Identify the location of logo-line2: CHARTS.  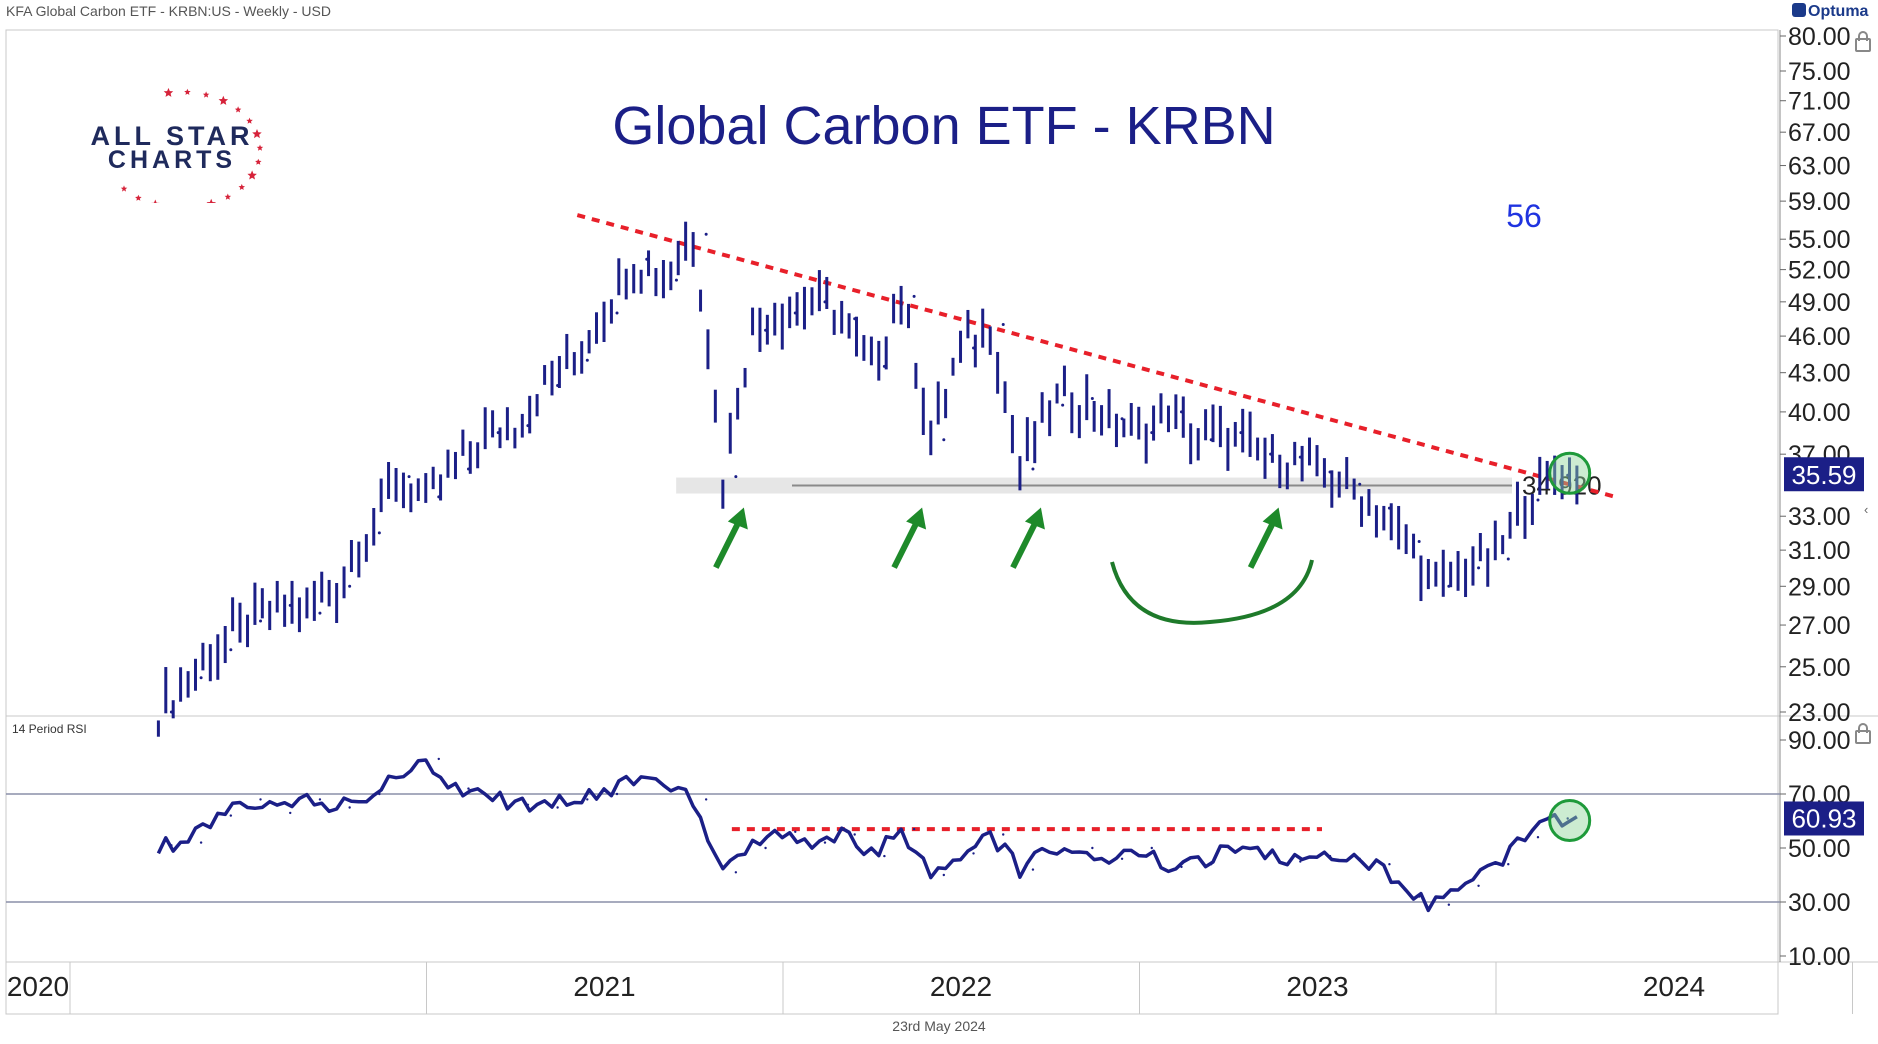
(172, 160).